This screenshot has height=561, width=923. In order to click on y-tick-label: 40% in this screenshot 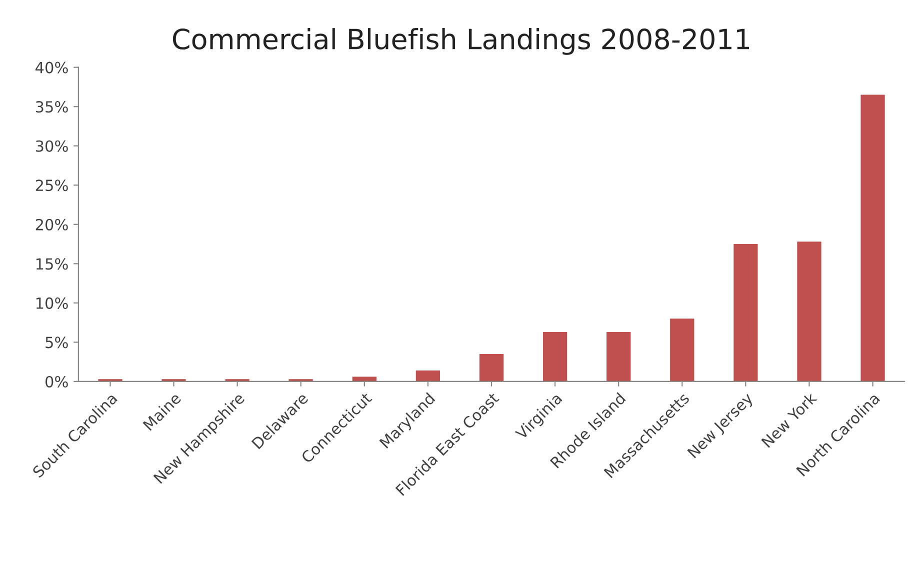, I will do `click(52, 68)`.